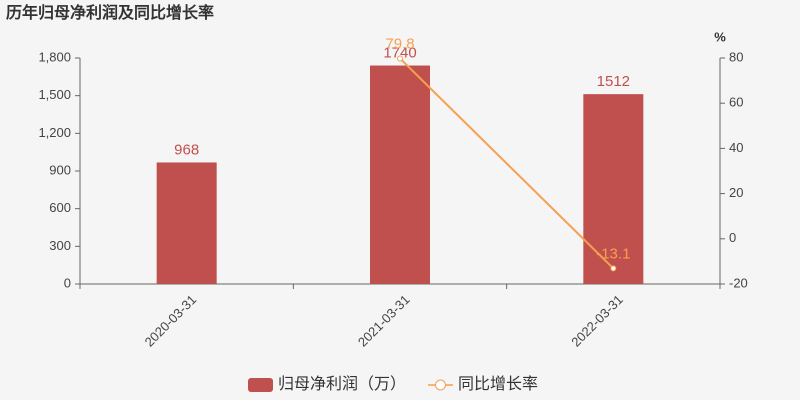 The image size is (800, 400). I want to click on y-tick-label: 0, so click(67, 282).